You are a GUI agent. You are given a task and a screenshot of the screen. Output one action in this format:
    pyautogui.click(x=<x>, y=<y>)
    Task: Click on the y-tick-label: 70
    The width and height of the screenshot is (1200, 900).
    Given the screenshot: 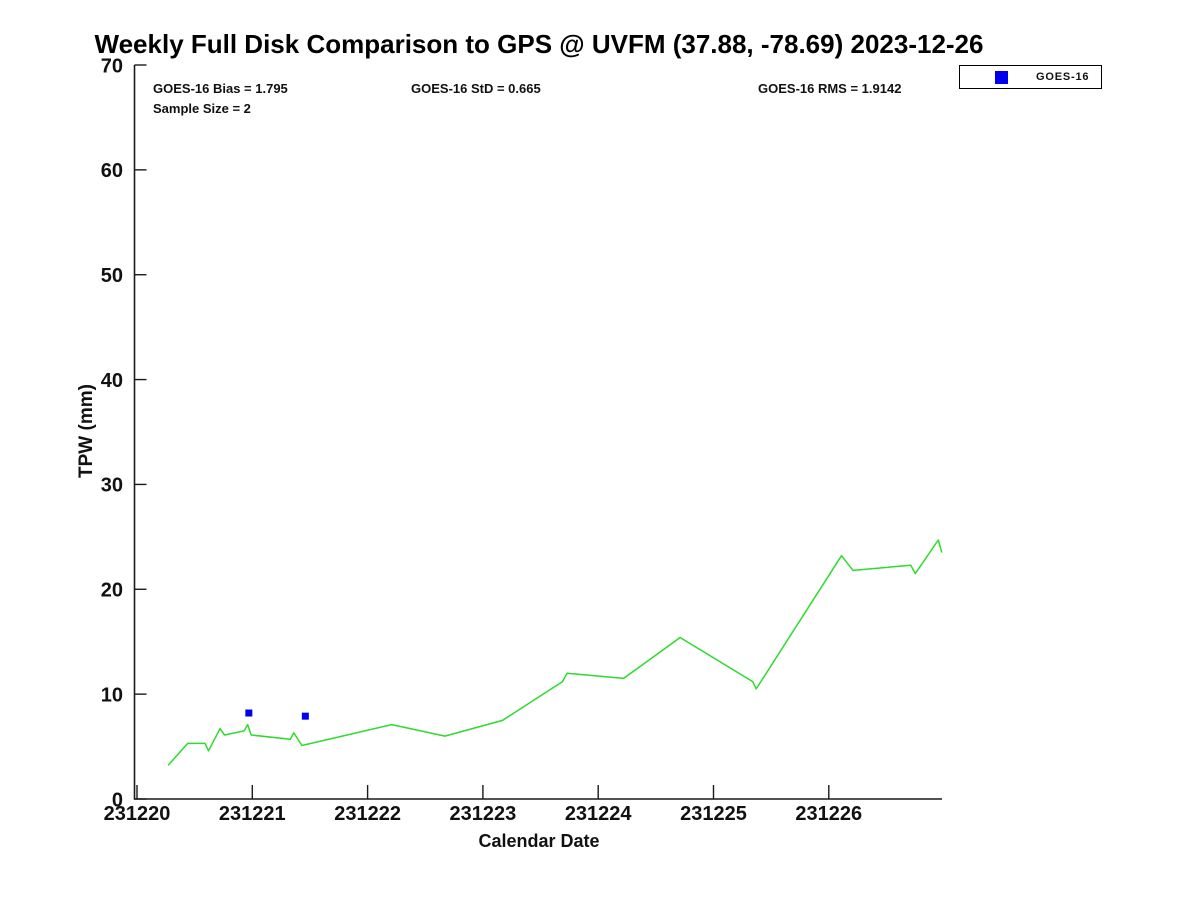 What is the action you would take?
    pyautogui.click(x=112, y=66)
    